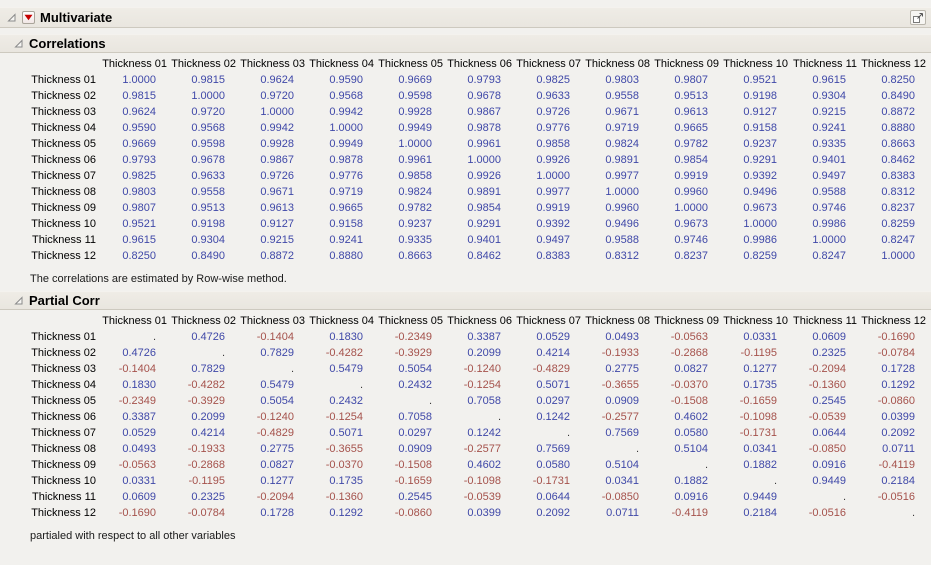 The image size is (931, 565). What do you see at coordinates (415, 160) in the screenshot?
I see `matrix-cell: 0.9961` at bounding box center [415, 160].